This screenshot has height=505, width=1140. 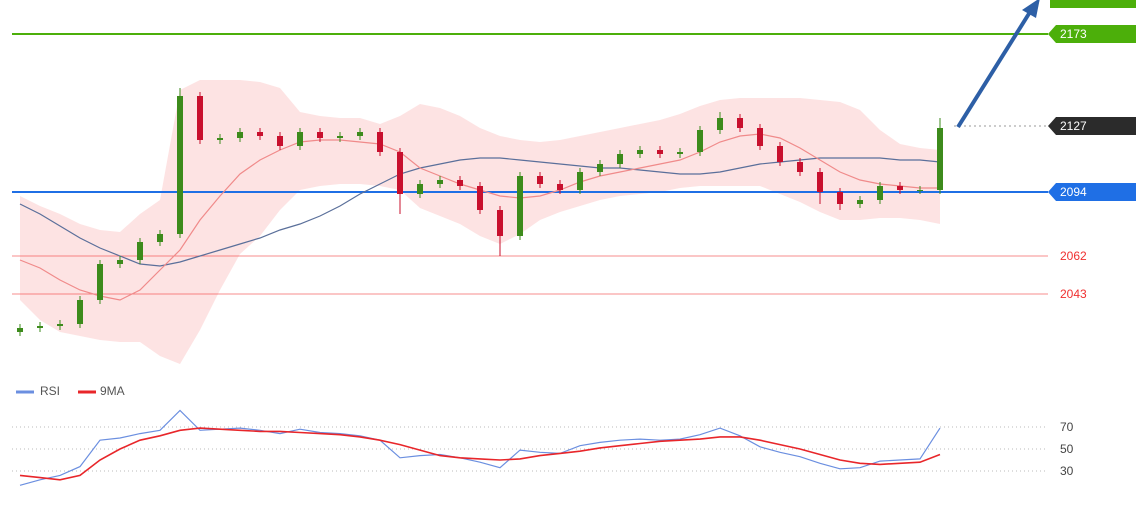 I want to click on rsi-layer: 30 50 70, so click(x=543, y=447).